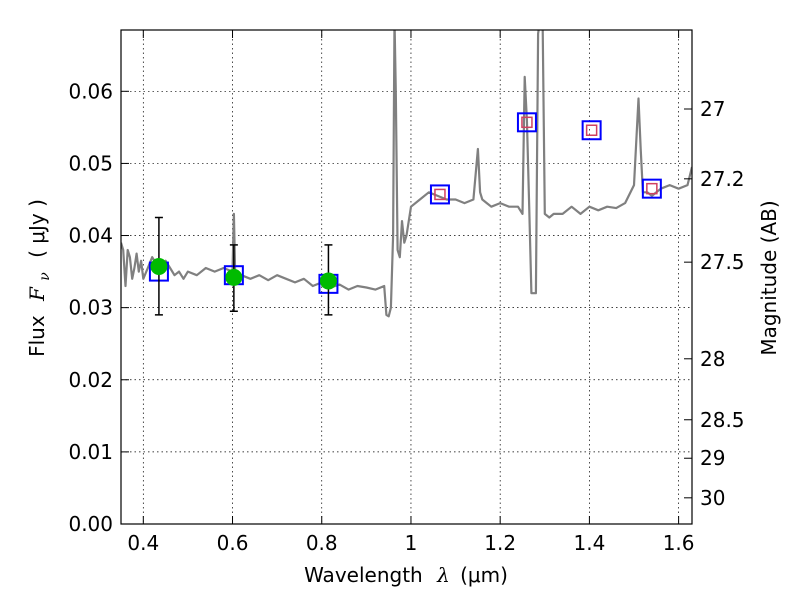 The image size is (800, 600). I want to click on y-tick-label: 0.06, so click(90, 91).